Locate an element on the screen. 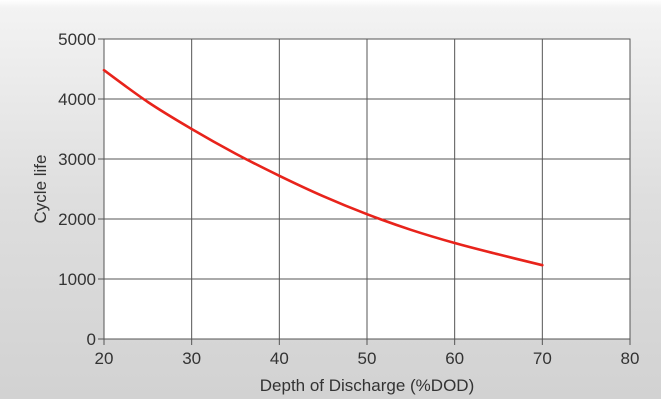  x-axis-ticks: 20 30 40 50 60 70 80 is located at coordinates (367, 358).